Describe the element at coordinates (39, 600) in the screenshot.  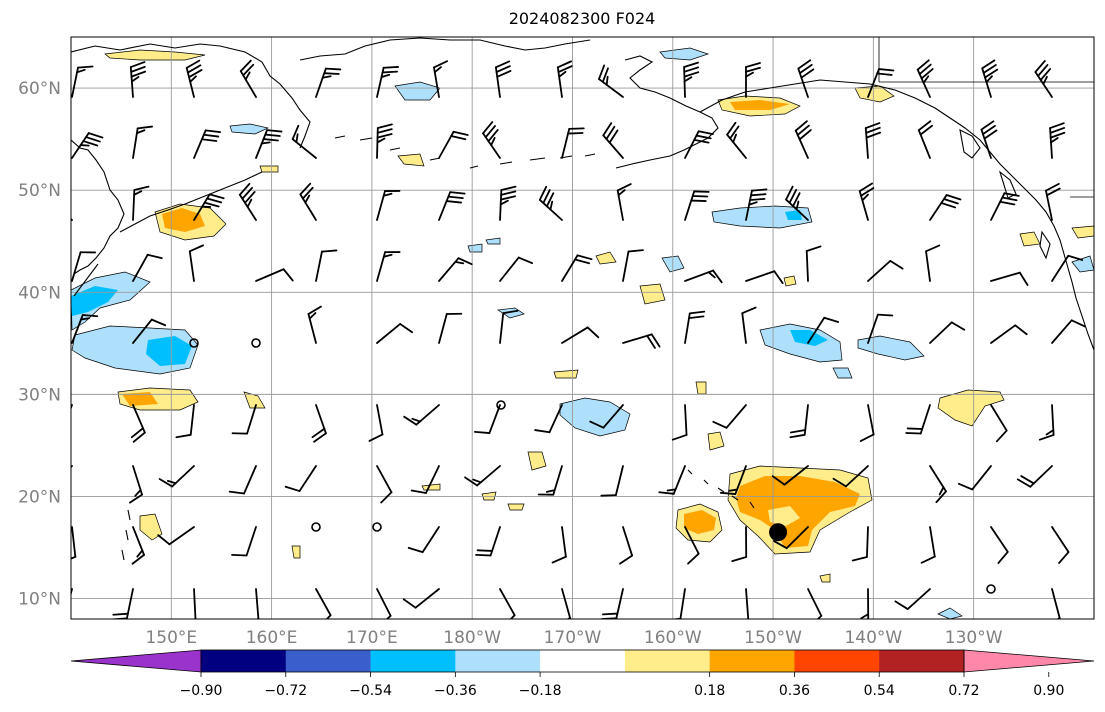
I see `lat-tick-label: 10°N` at that location.